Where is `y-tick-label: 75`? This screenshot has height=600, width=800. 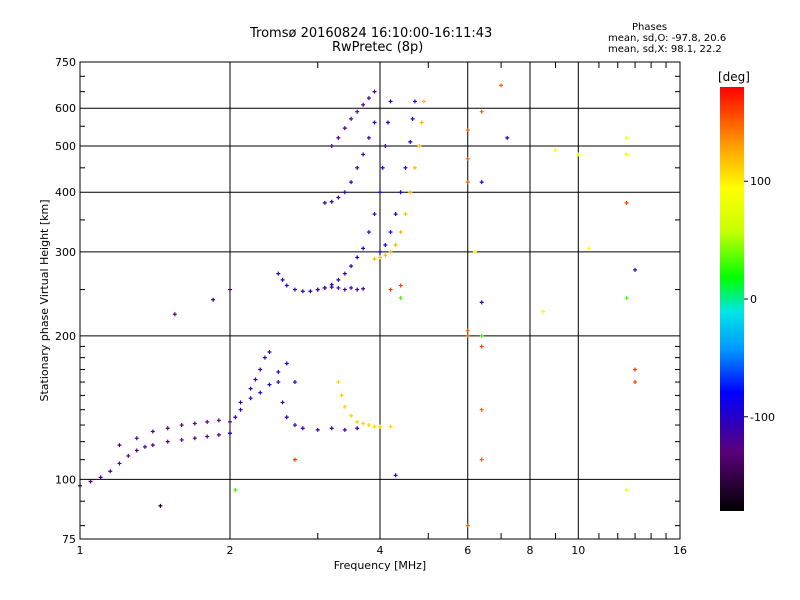
y-tick-label: 75 is located at coordinates (69, 539).